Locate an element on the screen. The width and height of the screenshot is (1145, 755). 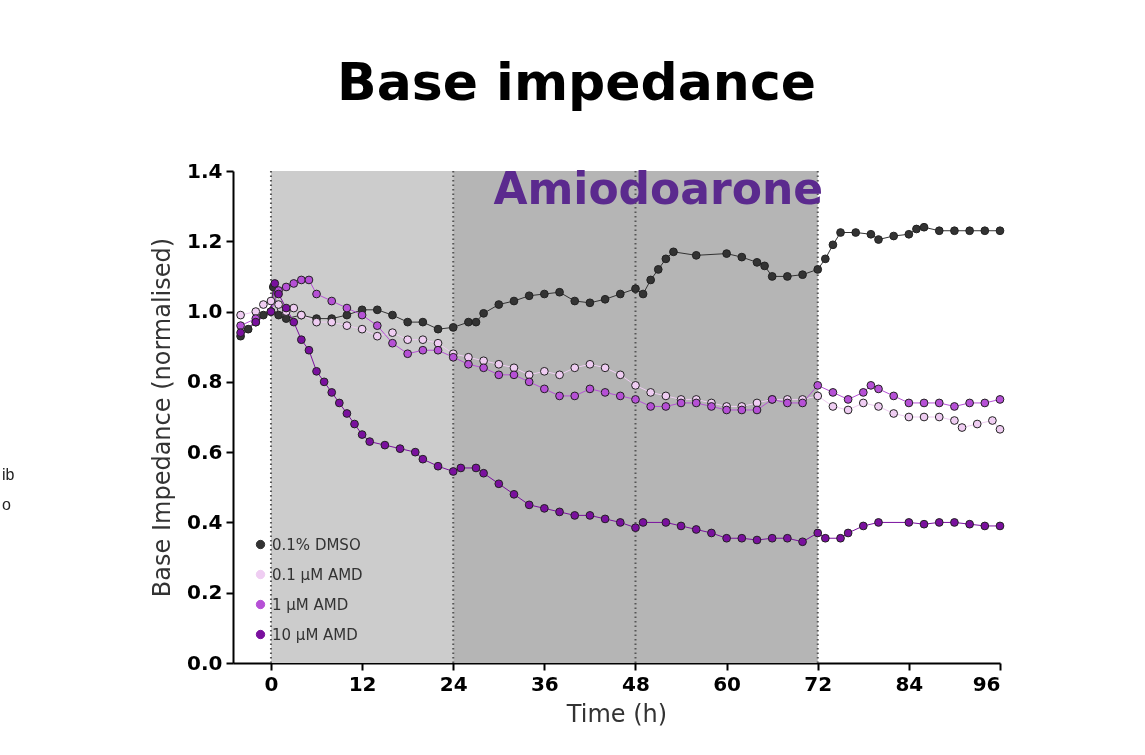
x-axis-title: Time (h) is located at coordinates (616, 713).